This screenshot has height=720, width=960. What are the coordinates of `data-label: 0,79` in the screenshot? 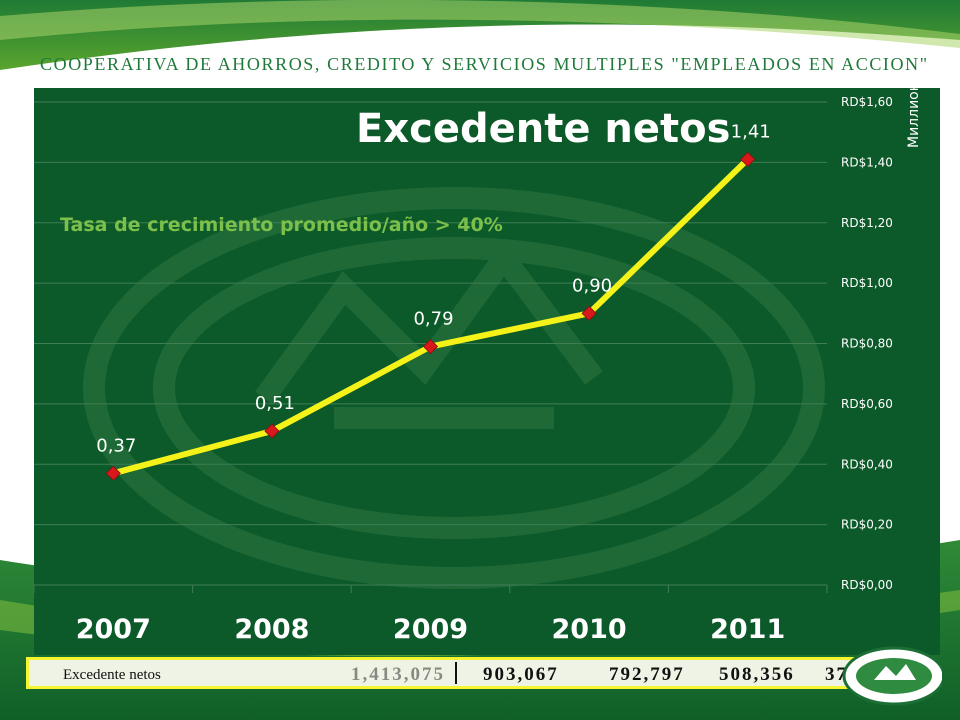 It's located at (433, 319).